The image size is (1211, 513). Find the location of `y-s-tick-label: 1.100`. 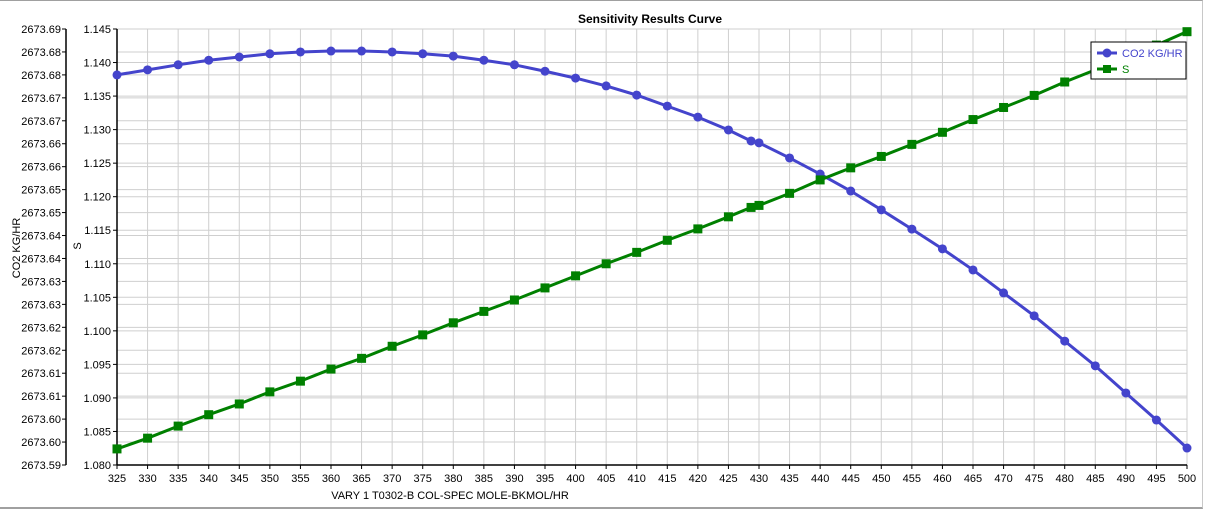

y-s-tick-label: 1.100 is located at coordinates (97, 332).